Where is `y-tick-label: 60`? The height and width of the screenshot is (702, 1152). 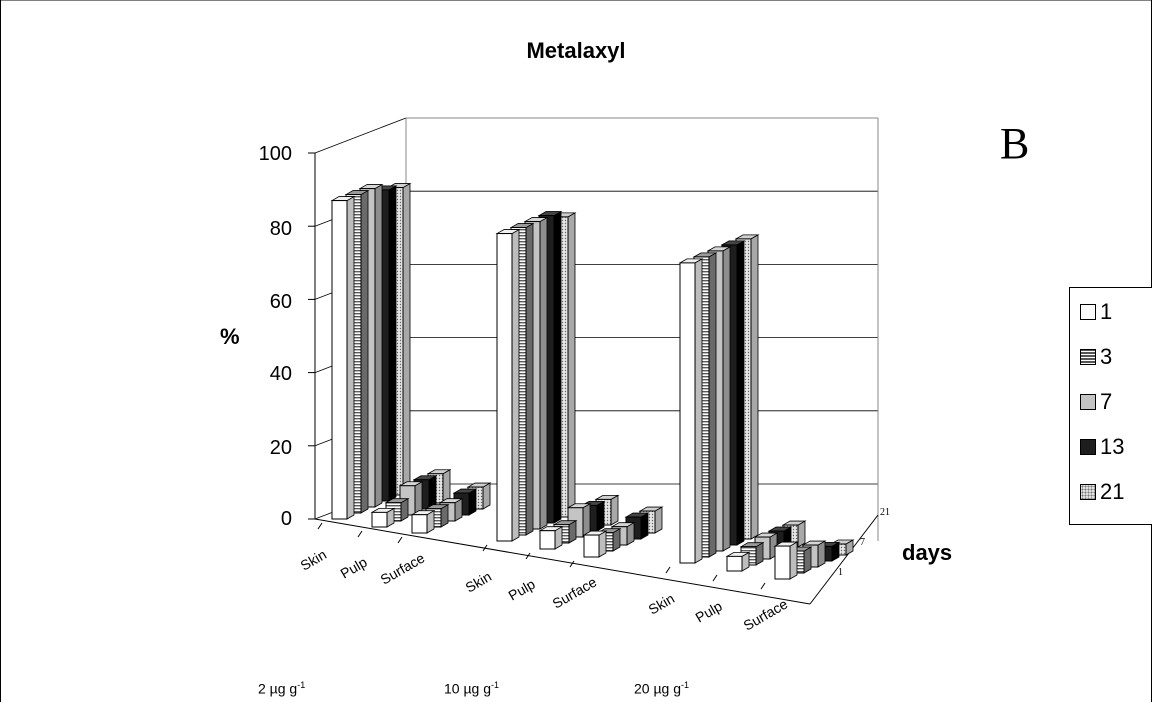 y-tick-label: 60 is located at coordinates (280, 302).